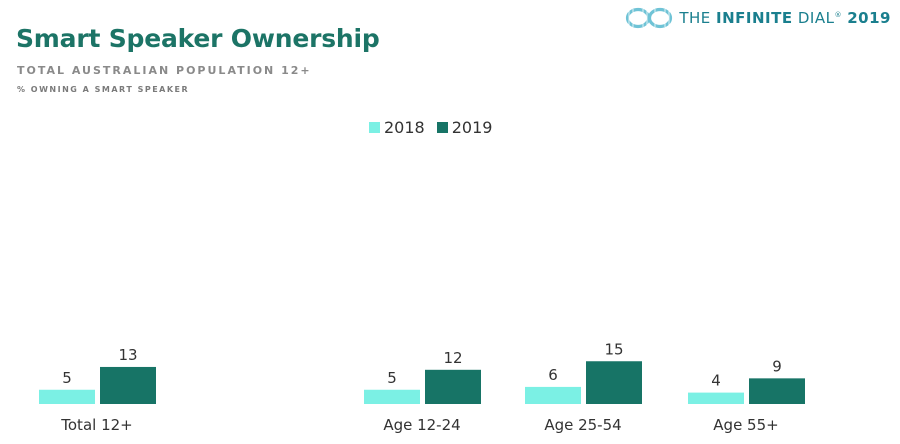 The width and height of the screenshot is (900, 444). What do you see at coordinates (404, 127) in the screenshot?
I see `legend-label-2018: 2018` at bounding box center [404, 127].